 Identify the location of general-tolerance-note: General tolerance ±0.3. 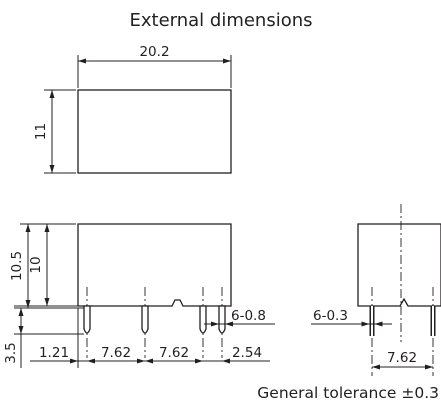
(348, 393).